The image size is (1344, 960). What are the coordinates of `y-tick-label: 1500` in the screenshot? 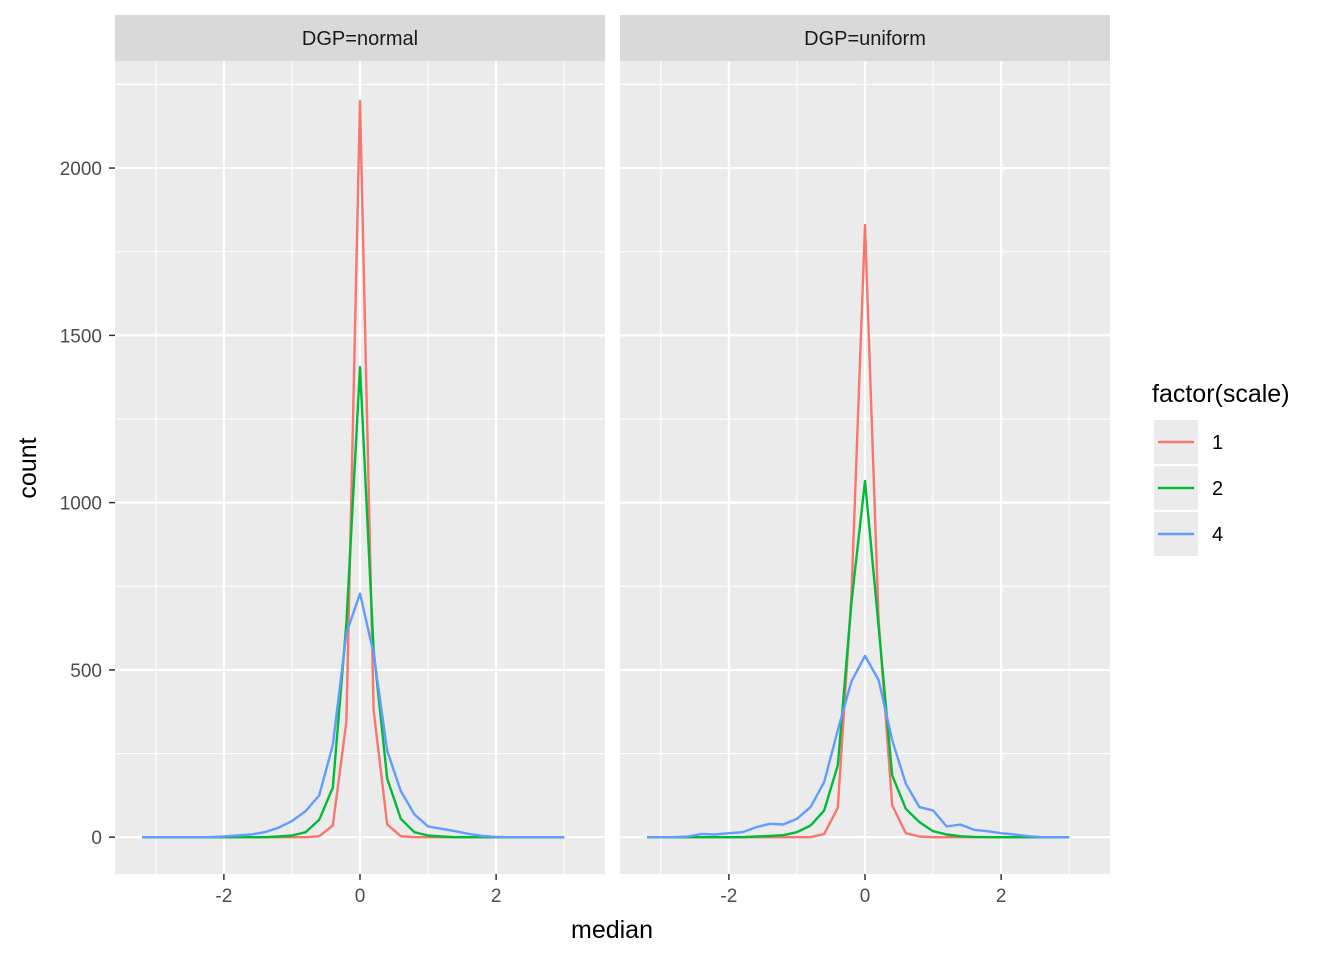 It's located at (81, 336).